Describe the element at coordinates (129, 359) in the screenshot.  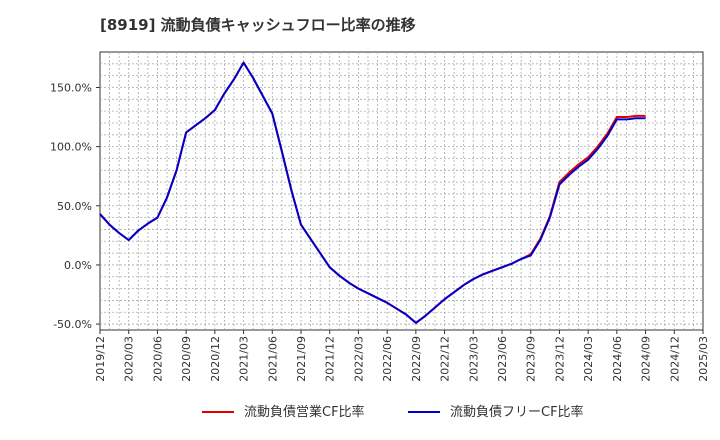
I see `x-tick-label: 2020/03` at that location.